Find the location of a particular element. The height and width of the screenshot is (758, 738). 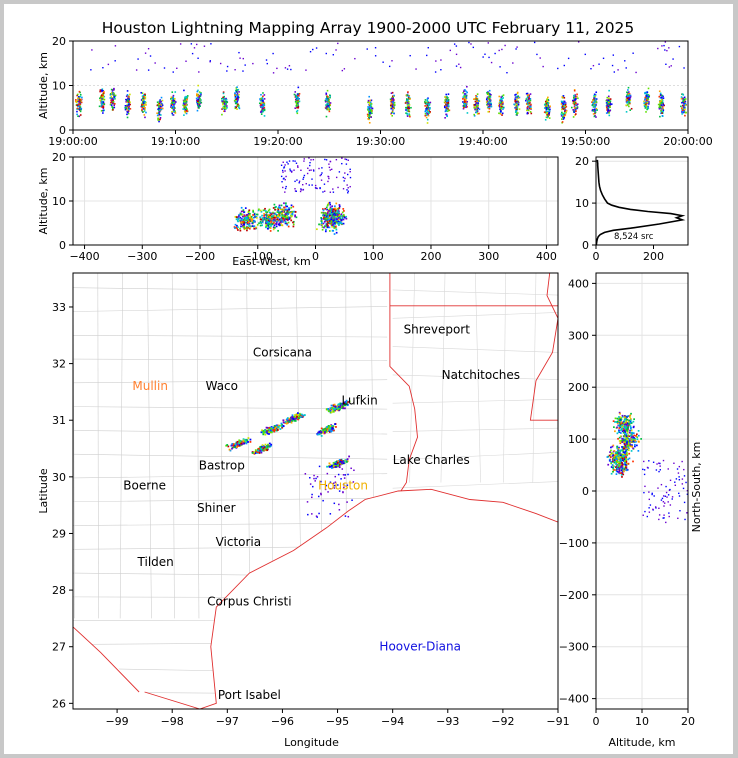

map-parish-line is located at coordinates (475, 456).